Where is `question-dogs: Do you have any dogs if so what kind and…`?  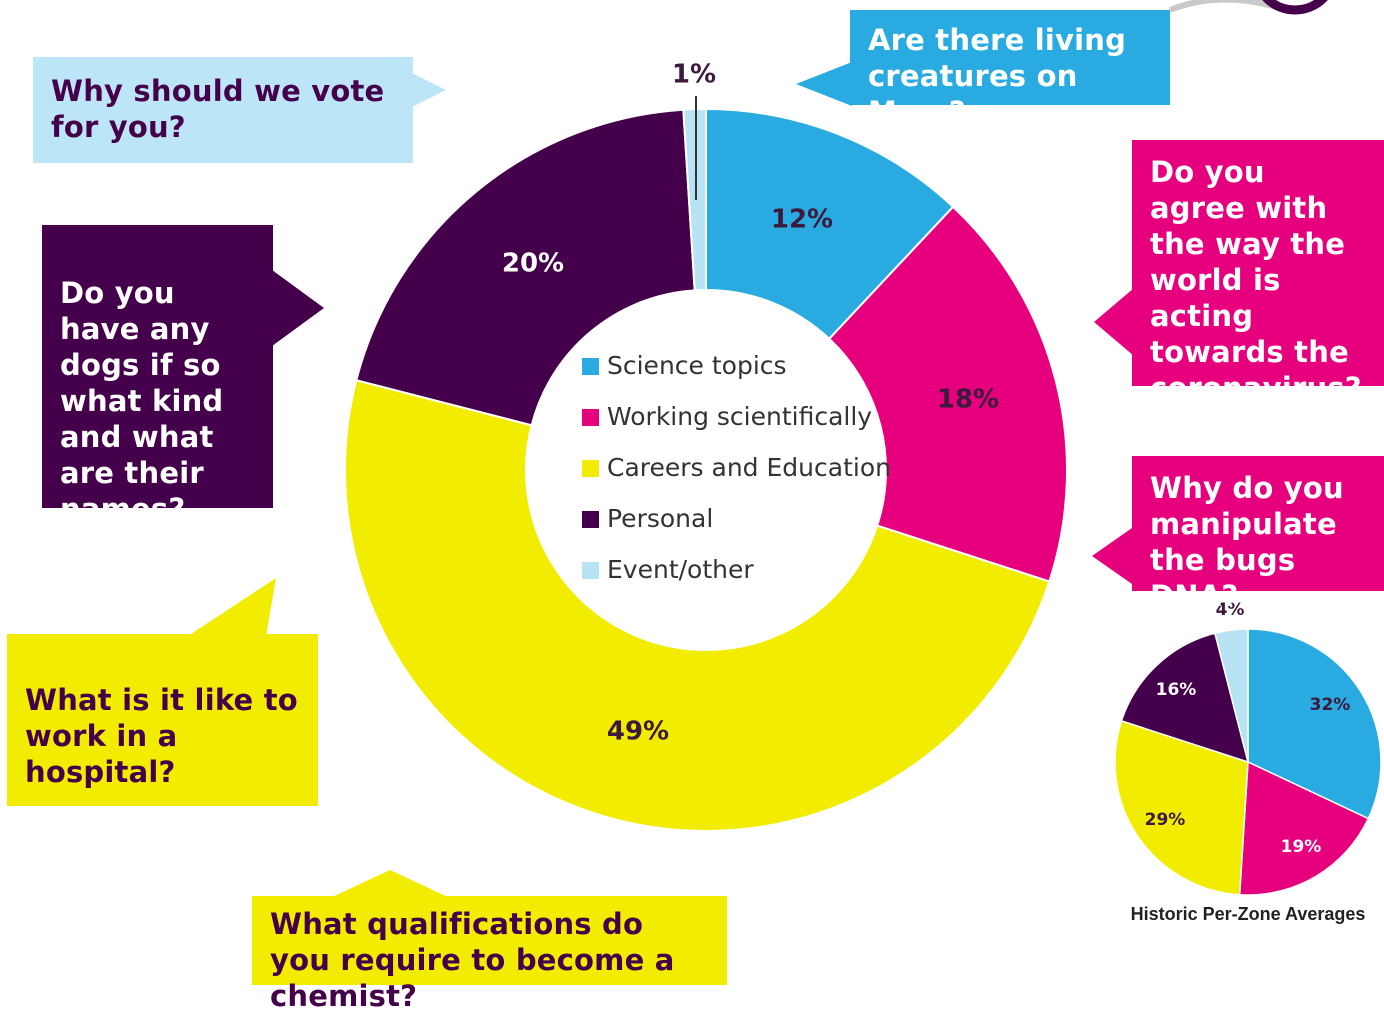 question-dogs: Do you have any dogs if so what kind and… is located at coordinates (157, 375).